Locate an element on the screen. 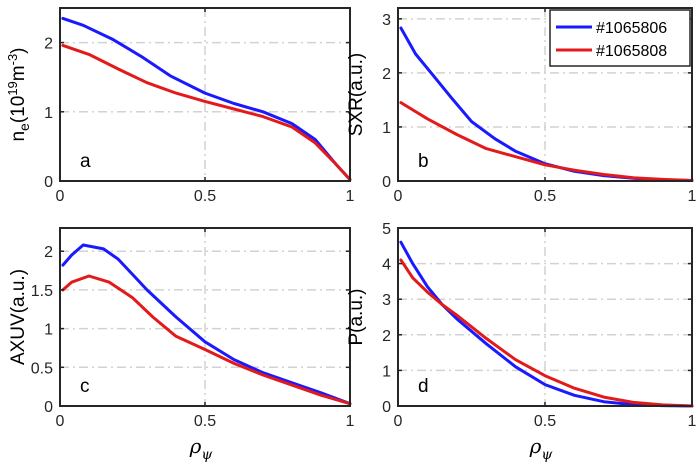 The height and width of the screenshot is (468, 700). y-tick-label: 5 is located at coordinates (386, 229).